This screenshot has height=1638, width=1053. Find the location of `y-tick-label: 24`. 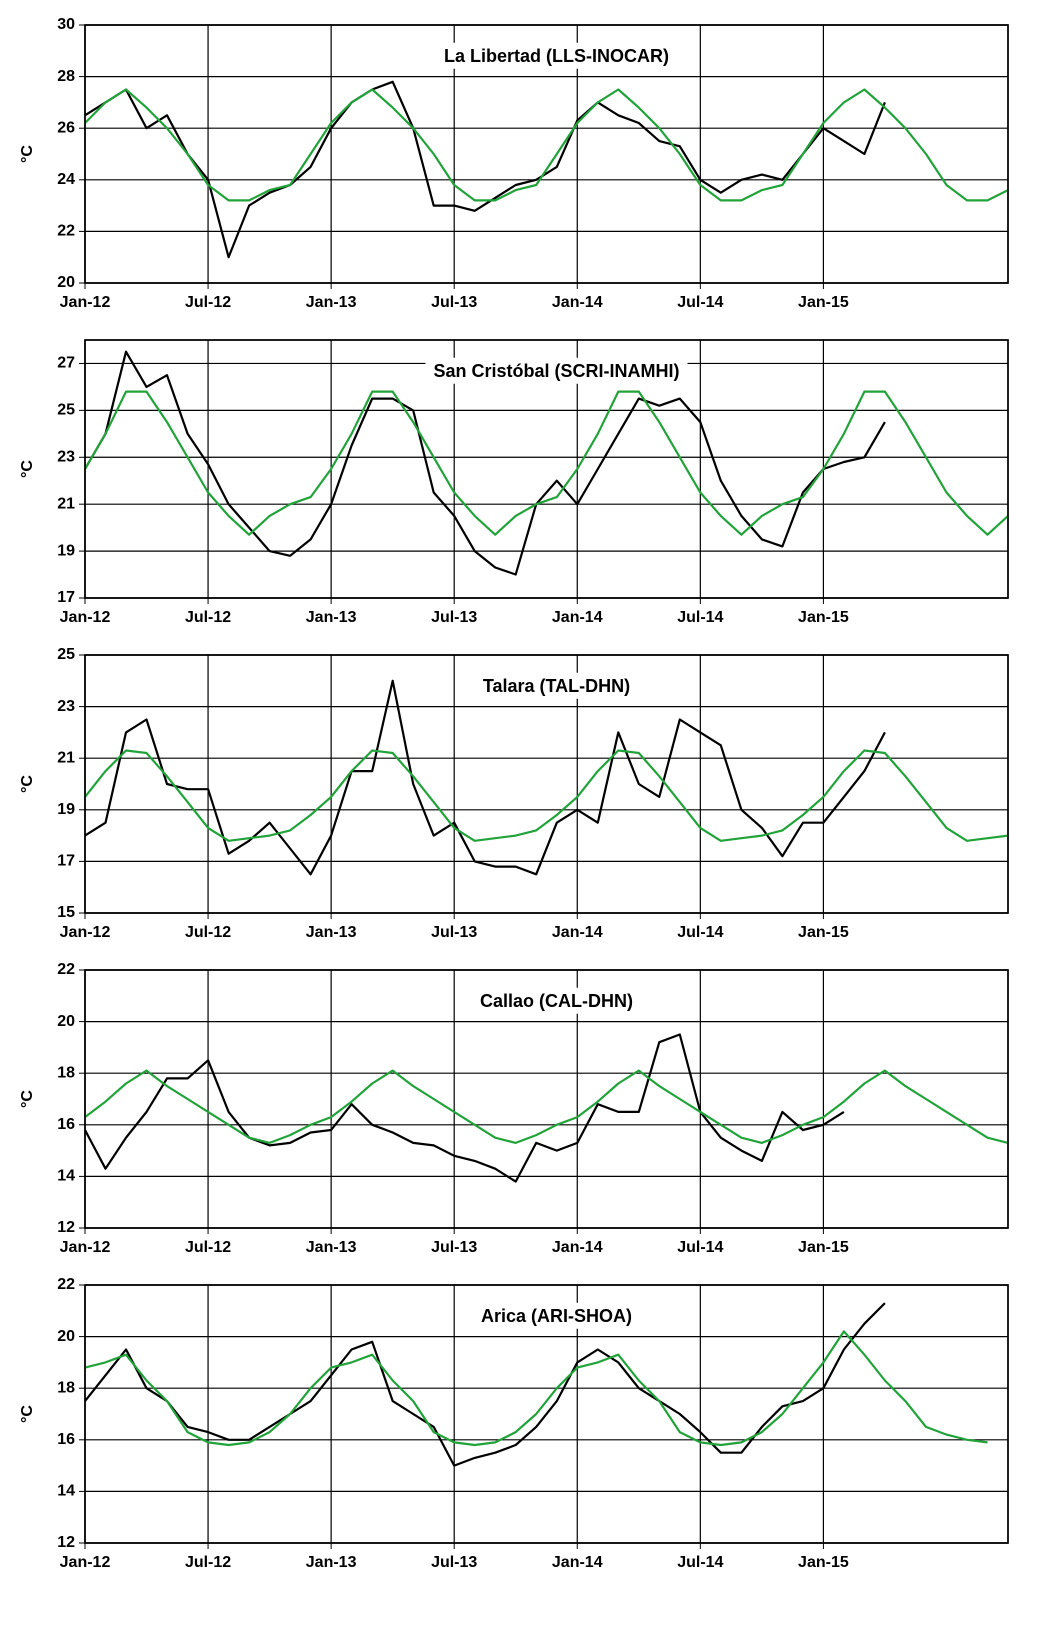

y-tick-label: 24 is located at coordinates (66, 179).